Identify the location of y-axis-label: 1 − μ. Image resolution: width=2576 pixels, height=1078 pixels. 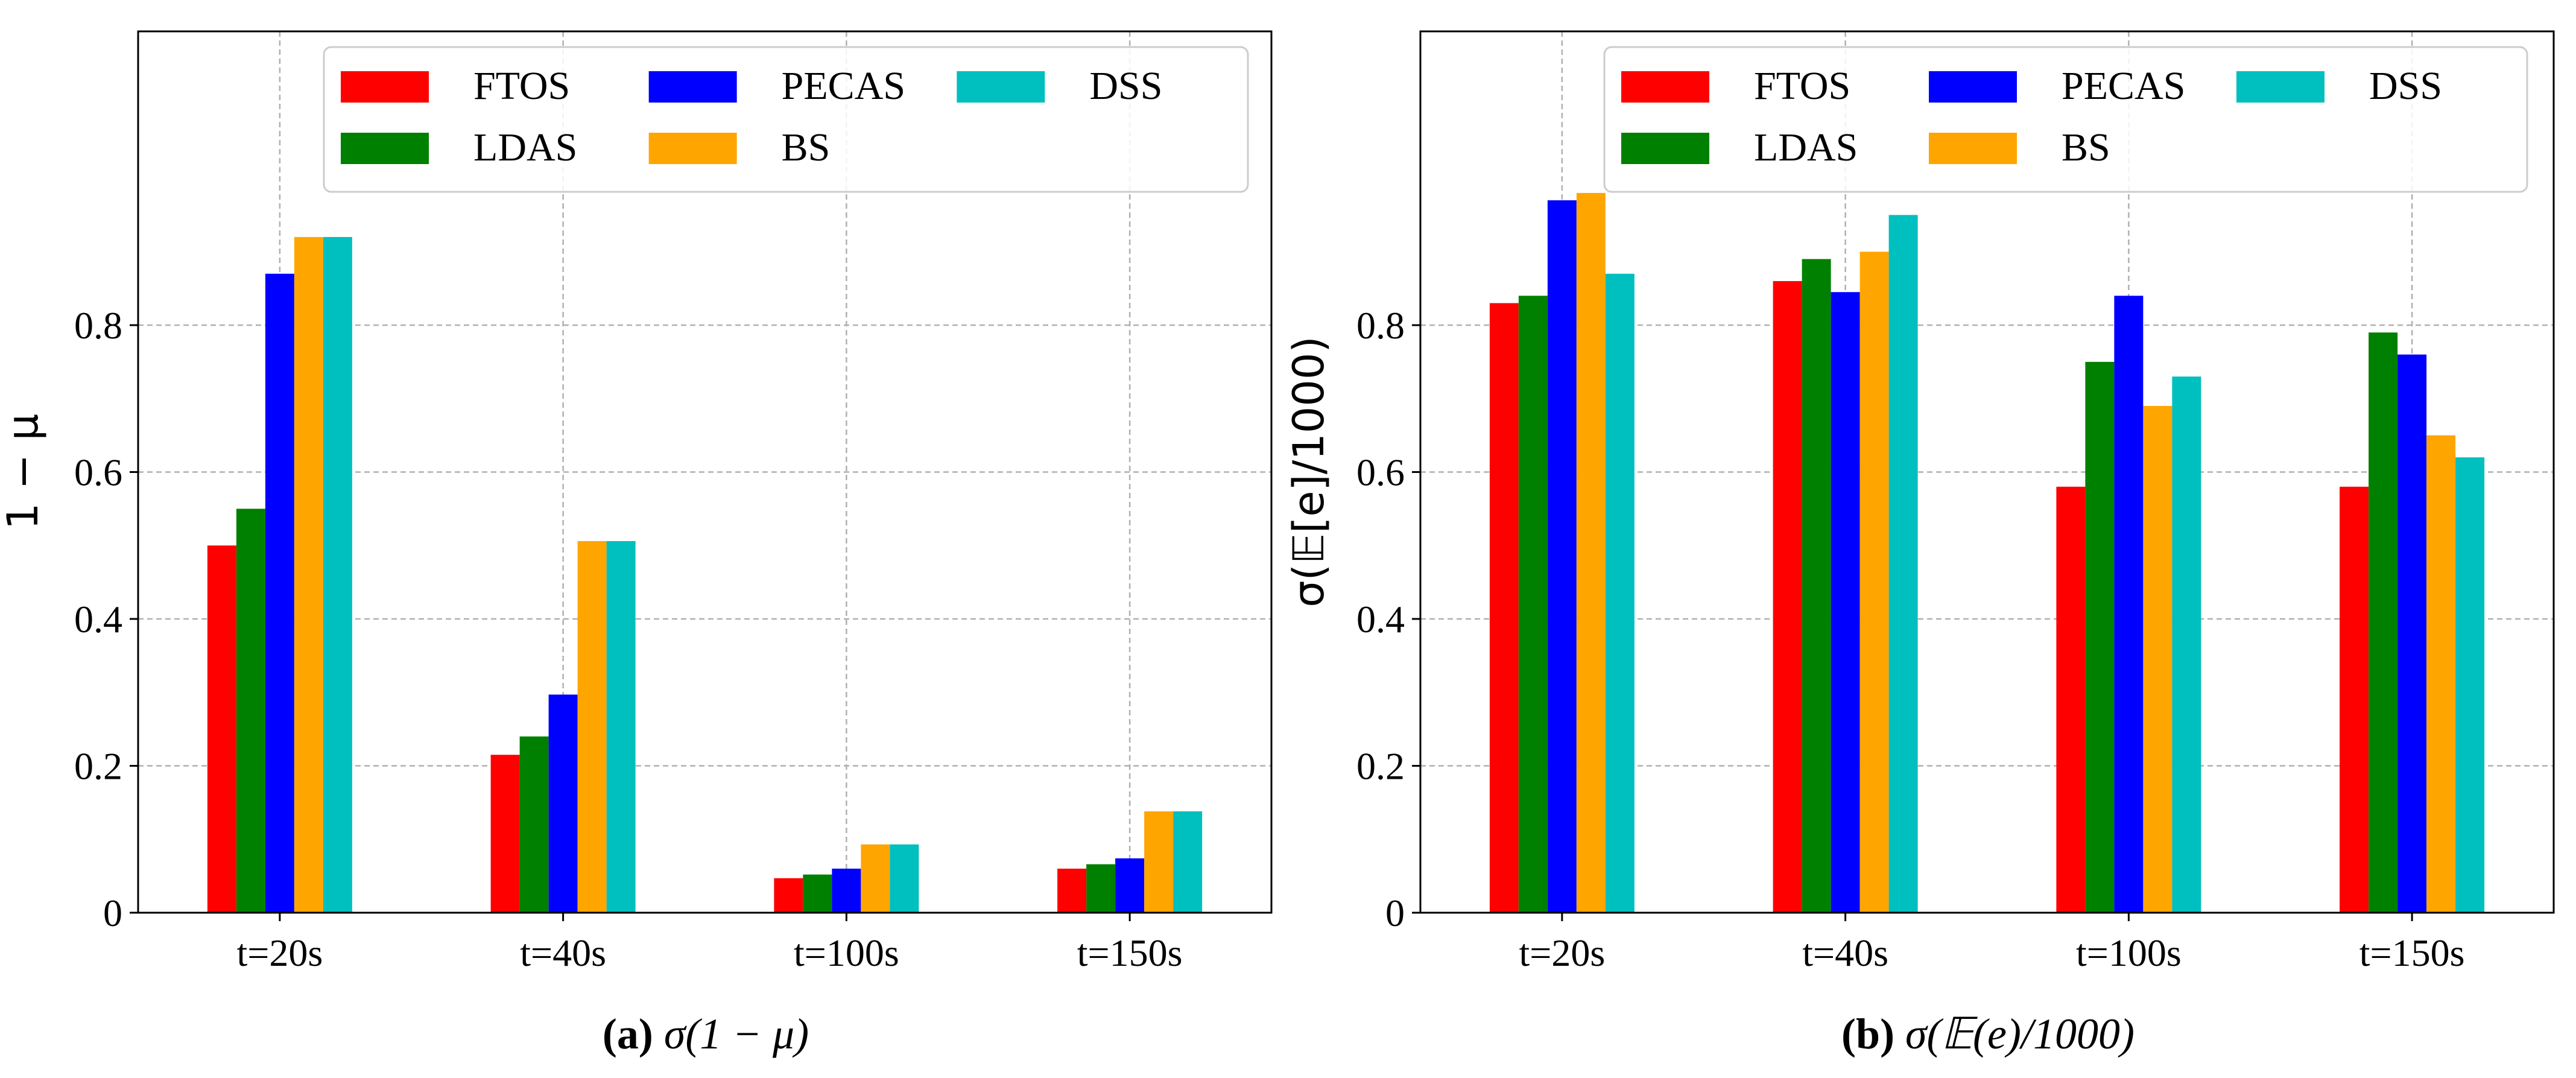
(24, 472).